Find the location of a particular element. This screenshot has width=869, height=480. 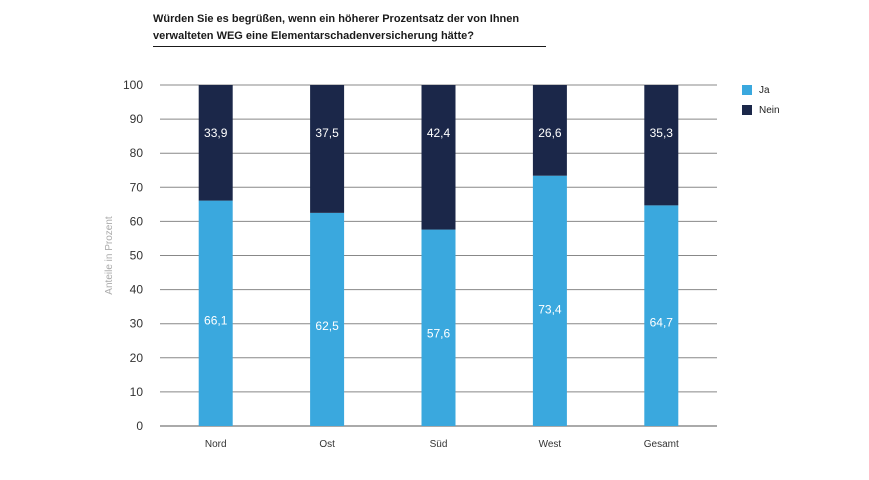

title-underline is located at coordinates (349, 46).